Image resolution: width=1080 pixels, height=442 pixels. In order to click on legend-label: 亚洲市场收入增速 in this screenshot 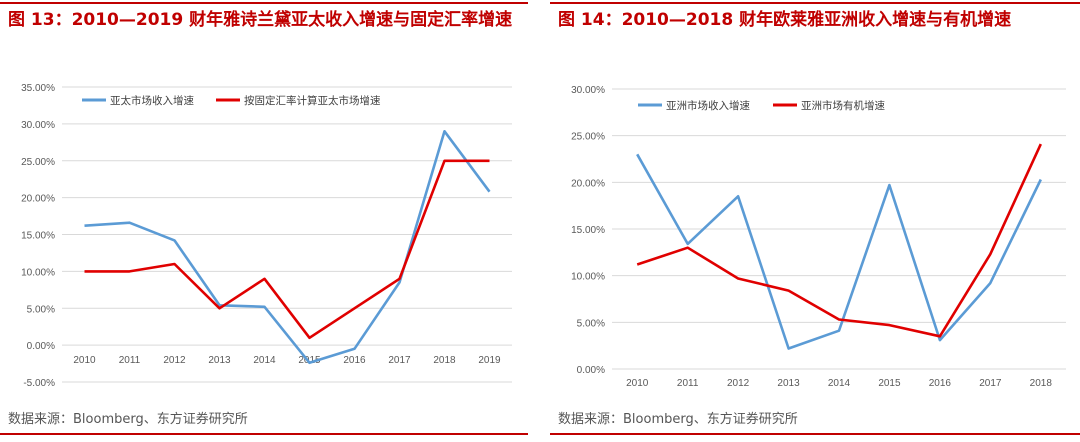, I will do `click(708, 105)`.